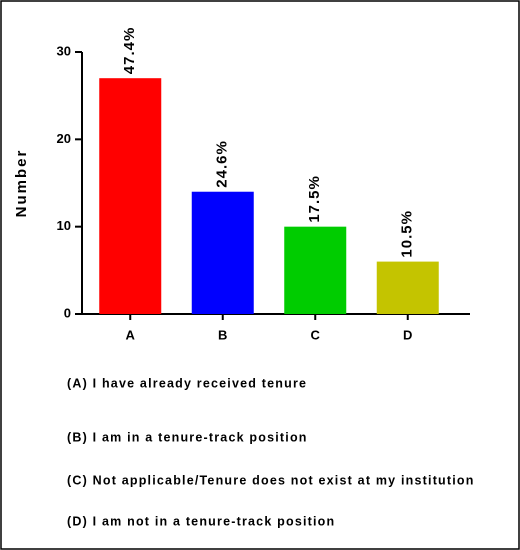 The width and height of the screenshot is (520, 550). I want to click on y-axis-label: Number, so click(21, 183).